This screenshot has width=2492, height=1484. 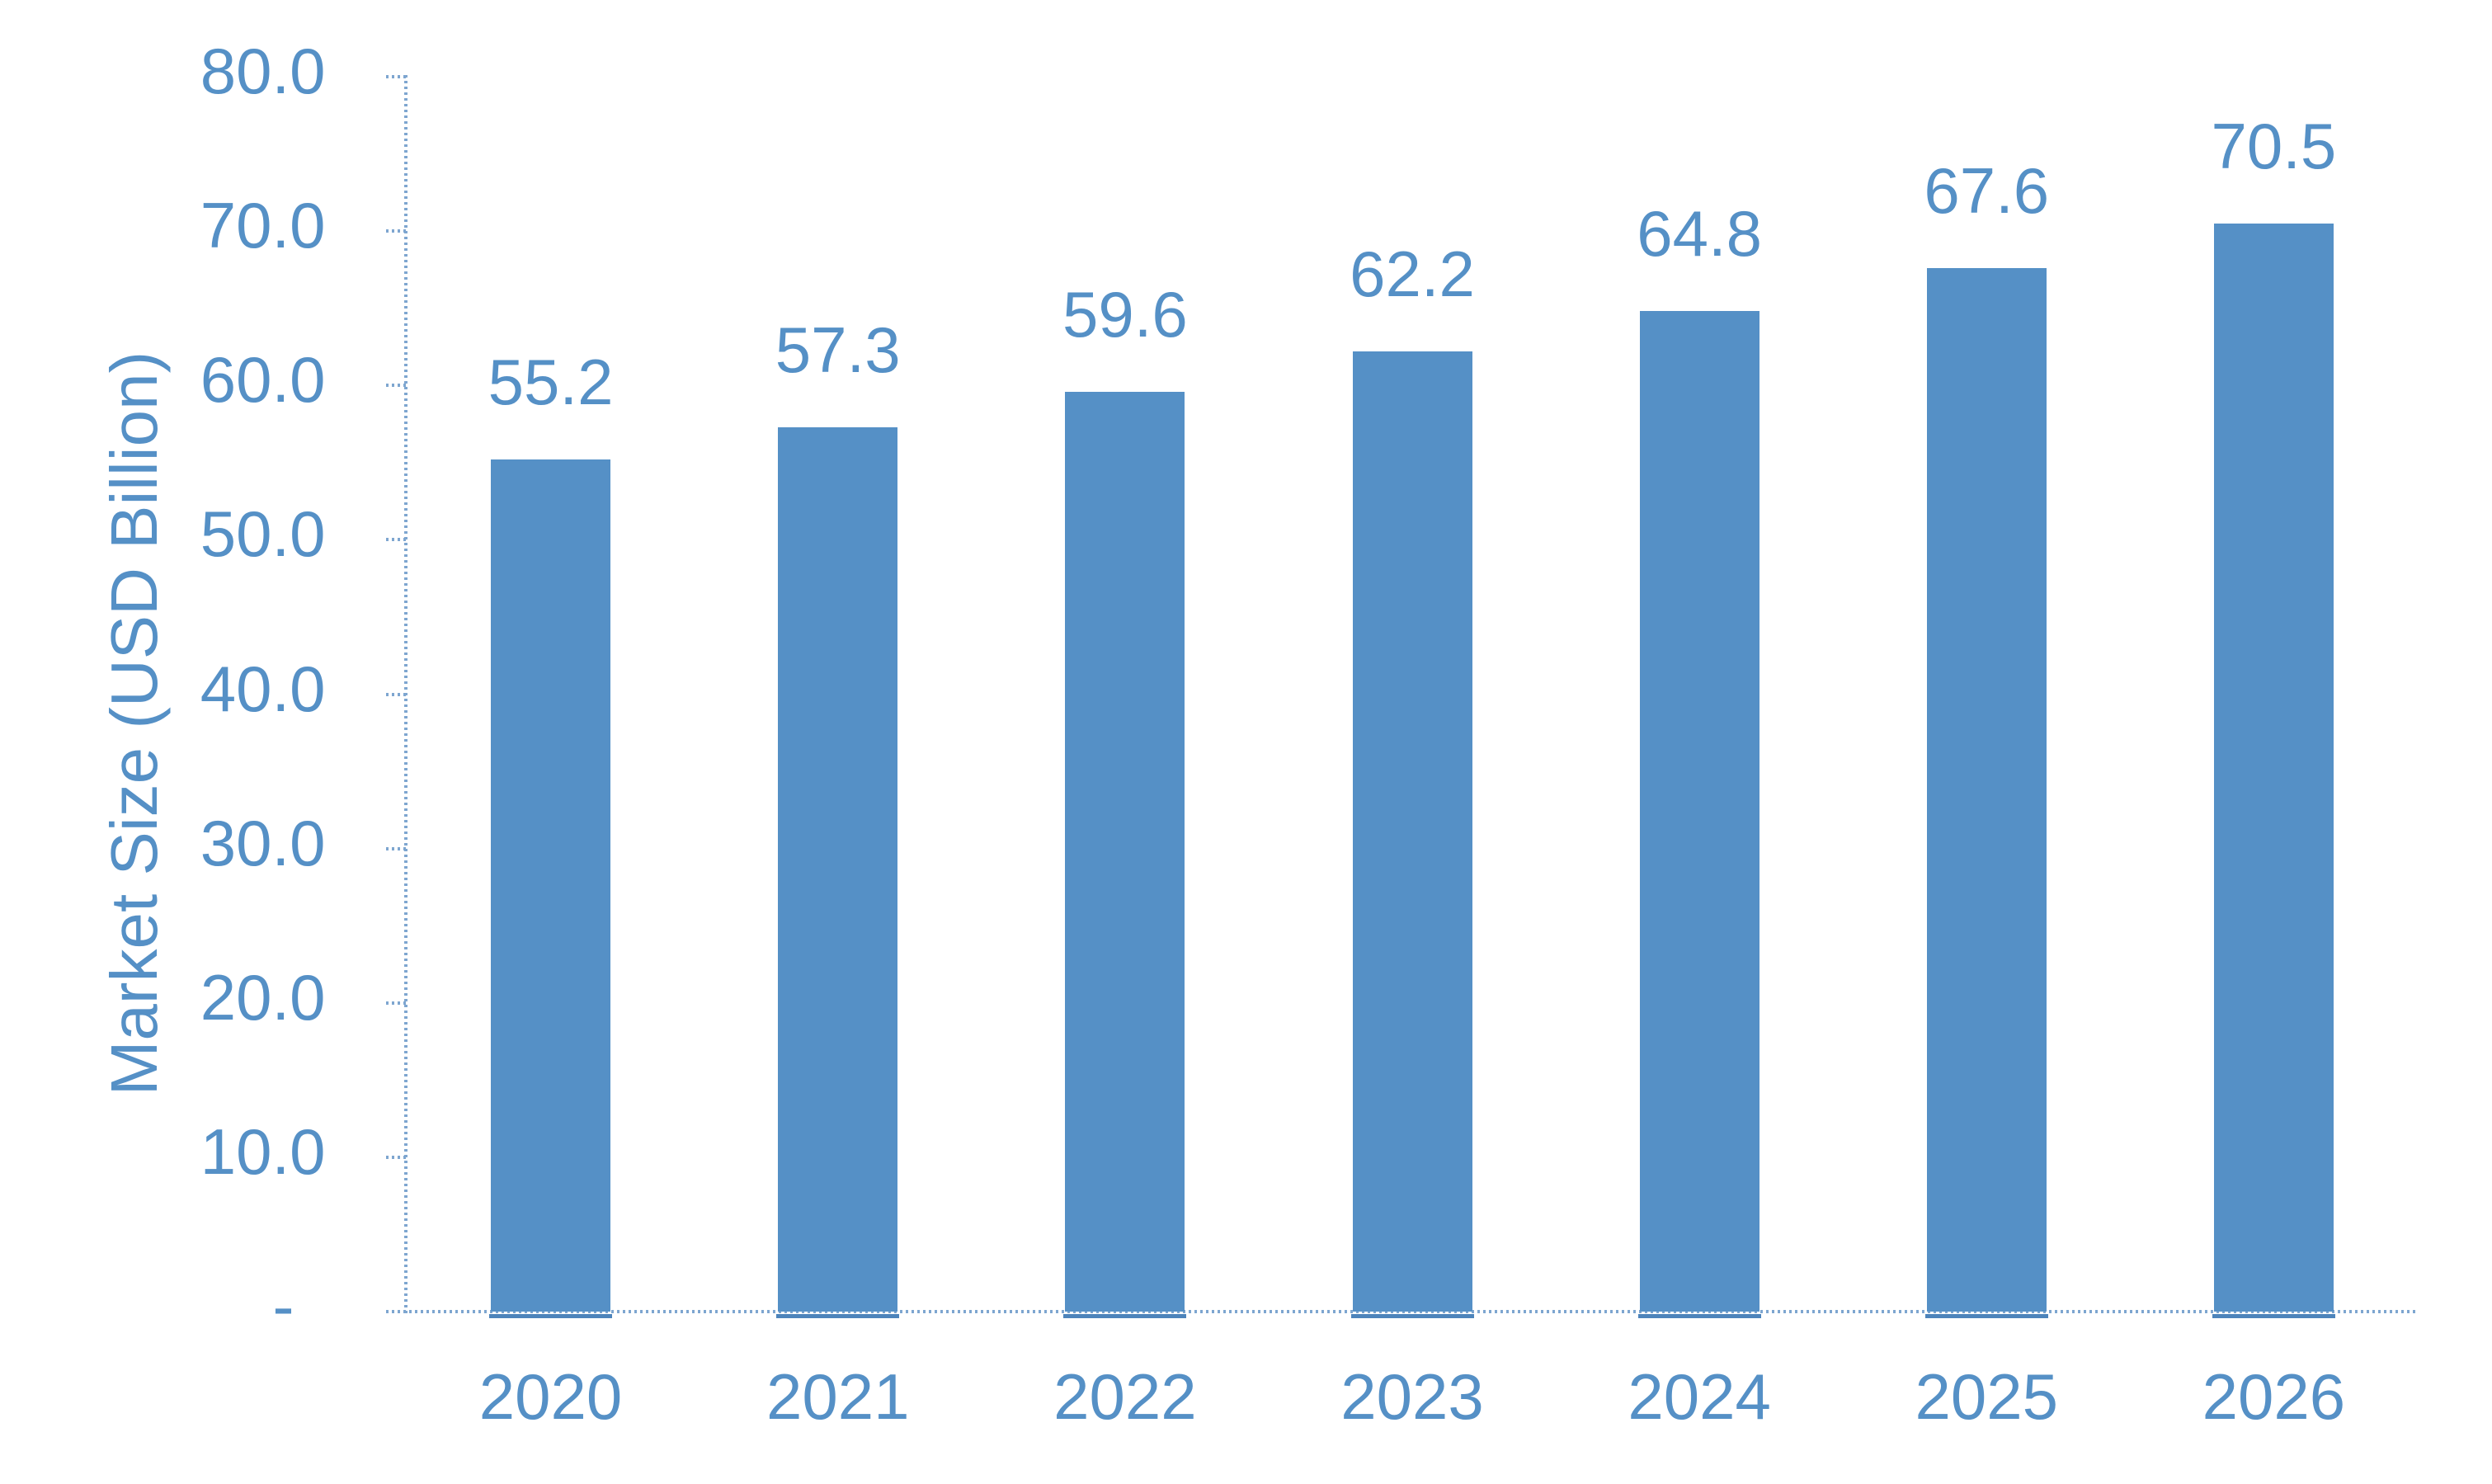 What do you see at coordinates (283, 1306) in the screenshot?
I see `y-axis-tick-label: -` at bounding box center [283, 1306].